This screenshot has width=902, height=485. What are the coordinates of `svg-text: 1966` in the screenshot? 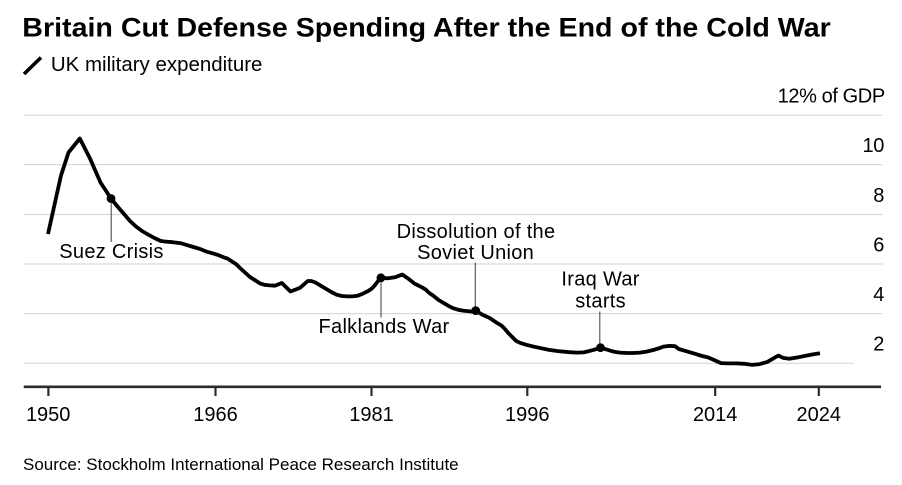 It's located at (215, 415).